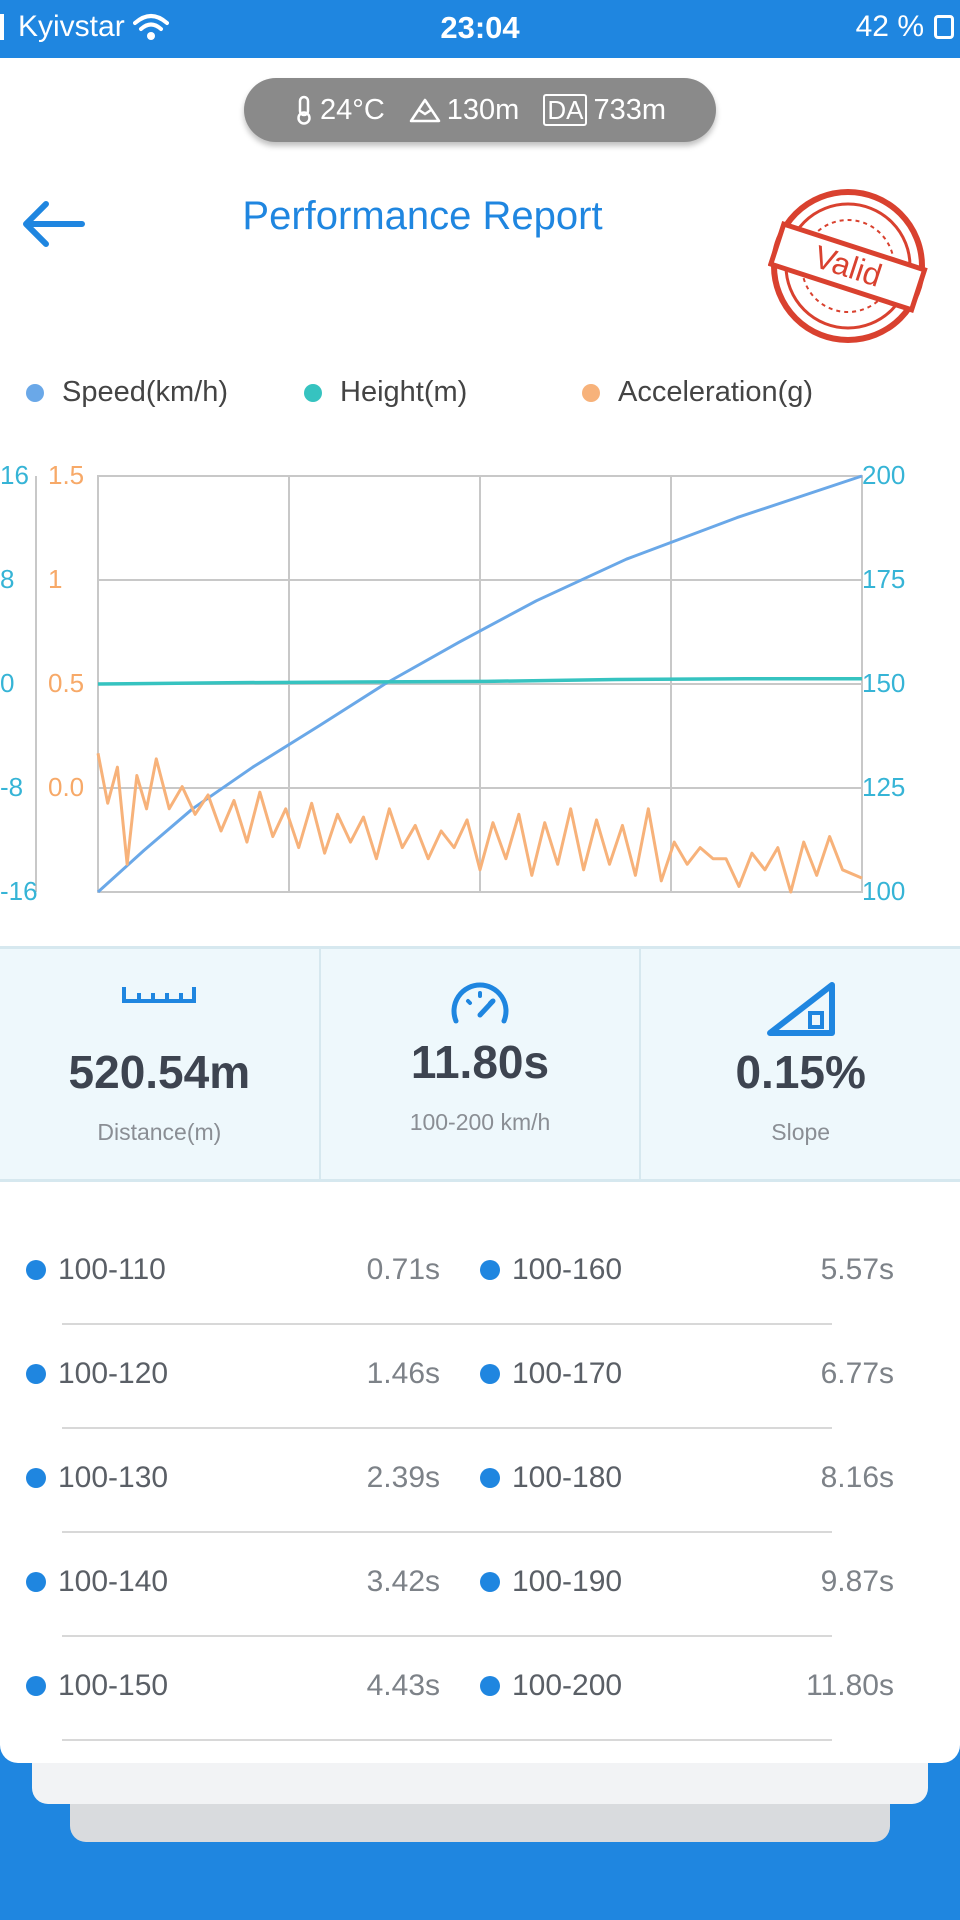 The image size is (960, 1920). I want to click on time-label: 100-200 km/h, so click(480, 1122).